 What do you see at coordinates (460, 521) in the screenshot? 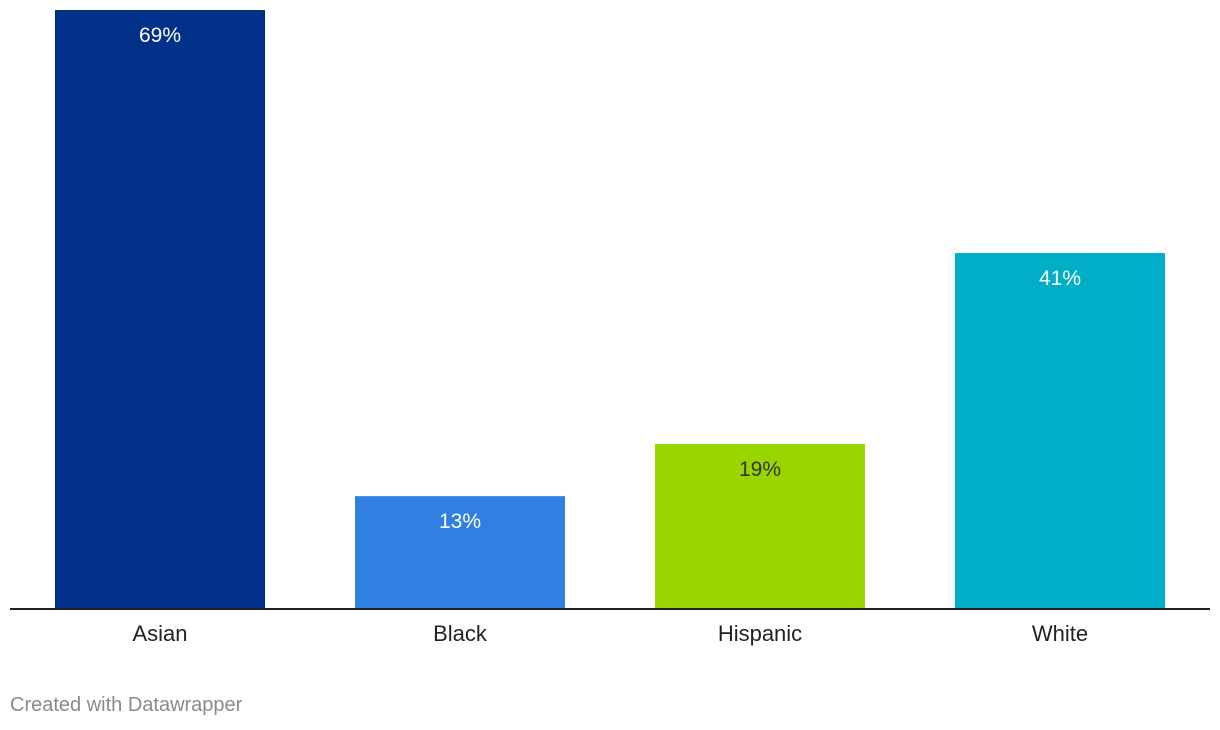
I see `bar-value-label-black: 13%` at bounding box center [460, 521].